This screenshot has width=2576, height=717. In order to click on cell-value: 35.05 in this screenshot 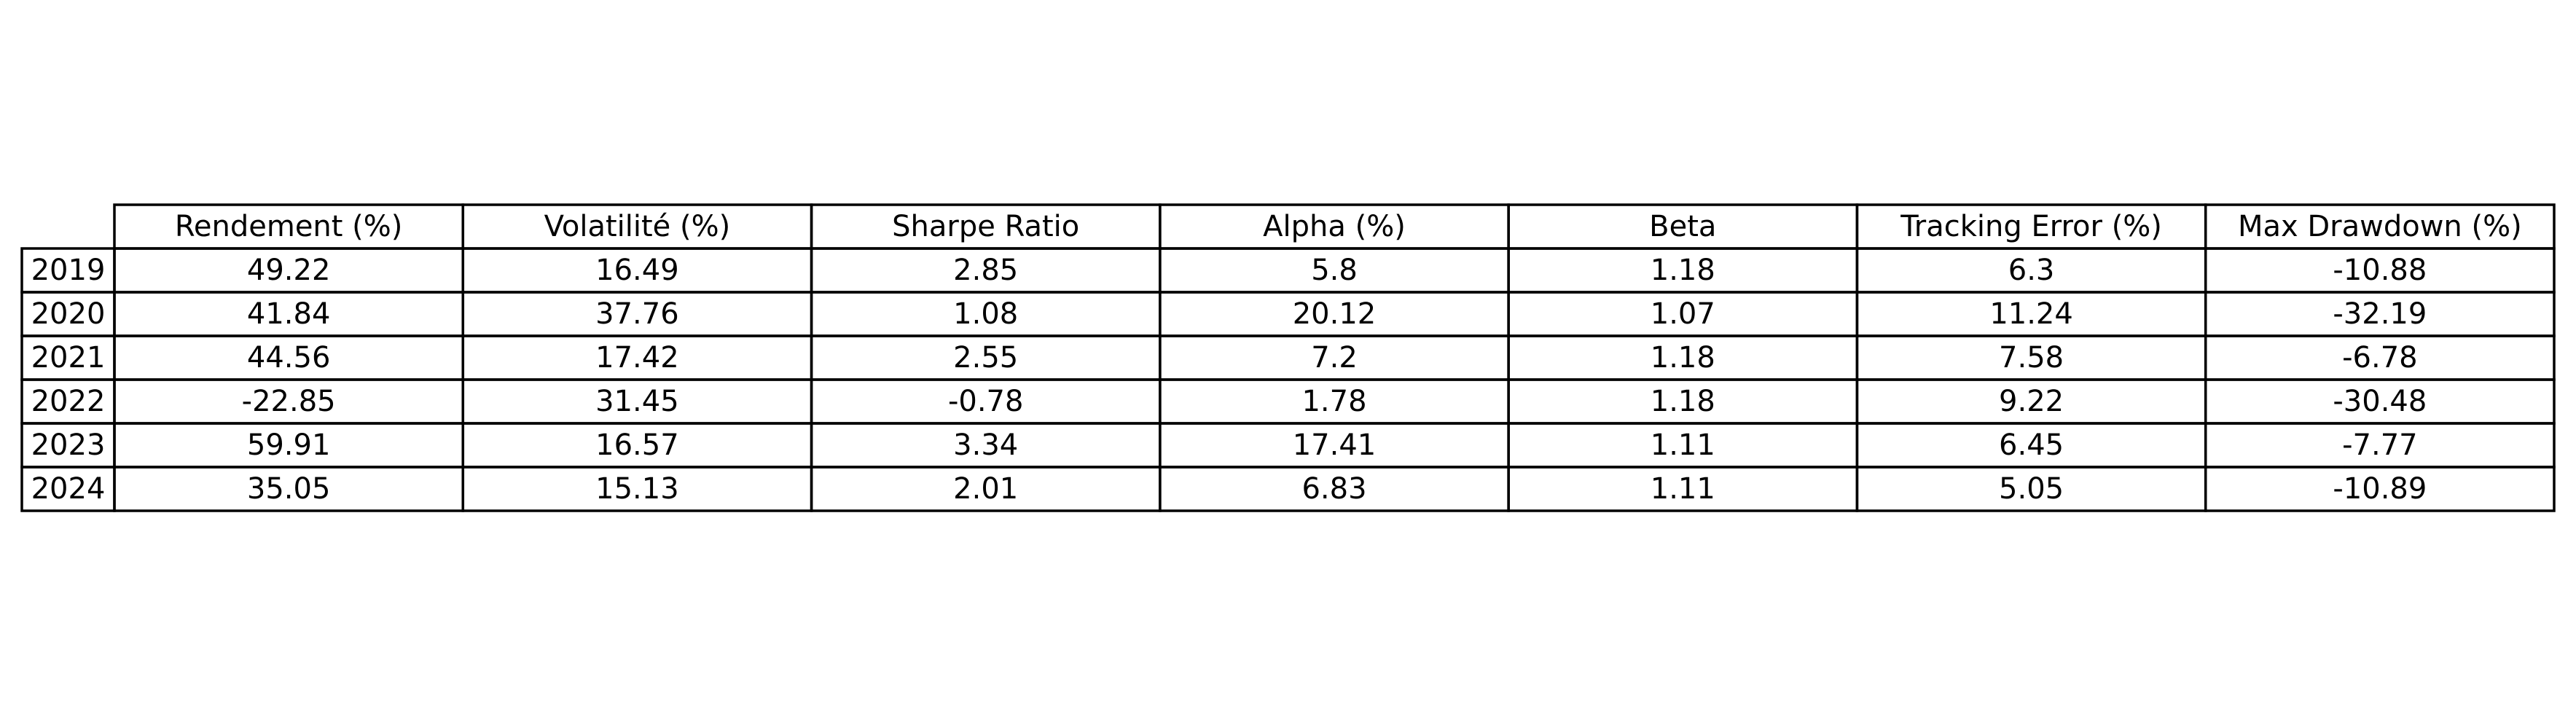, I will do `click(289, 489)`.